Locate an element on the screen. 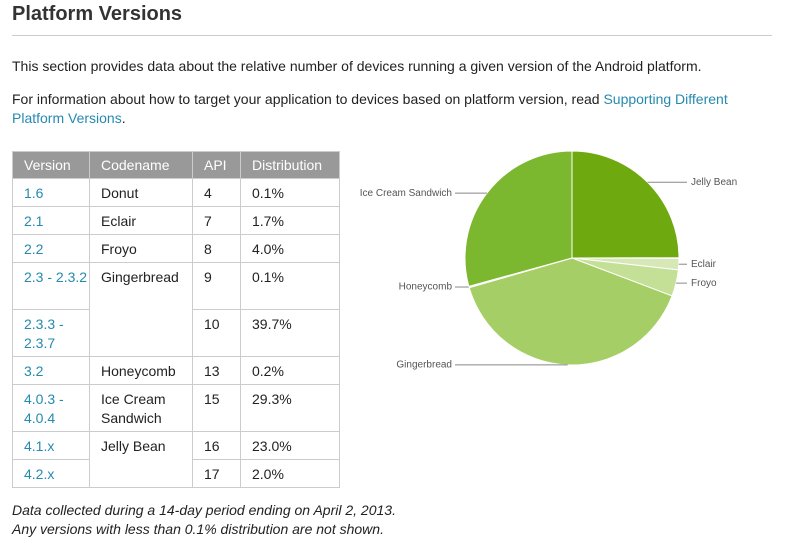 Image resolution: width=785 pixels, height=552 pixels. version-link: 2.2 is located at coordinates (34, 249).